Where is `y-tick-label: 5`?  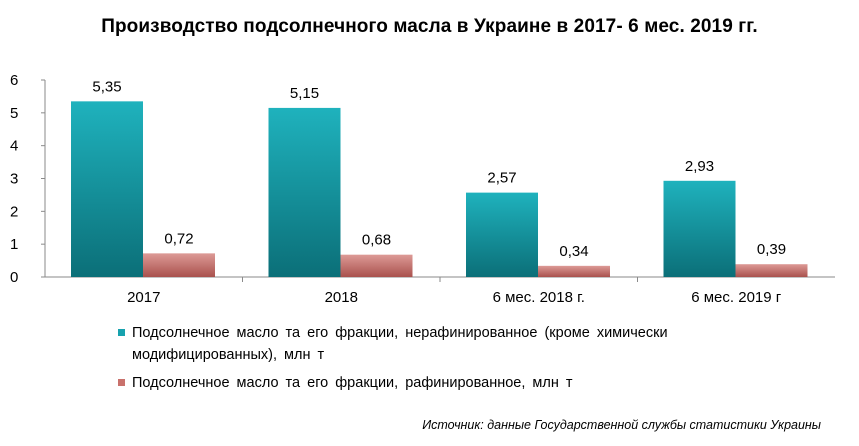 y-tick-label: 5 is located at coordinates (14, 113).